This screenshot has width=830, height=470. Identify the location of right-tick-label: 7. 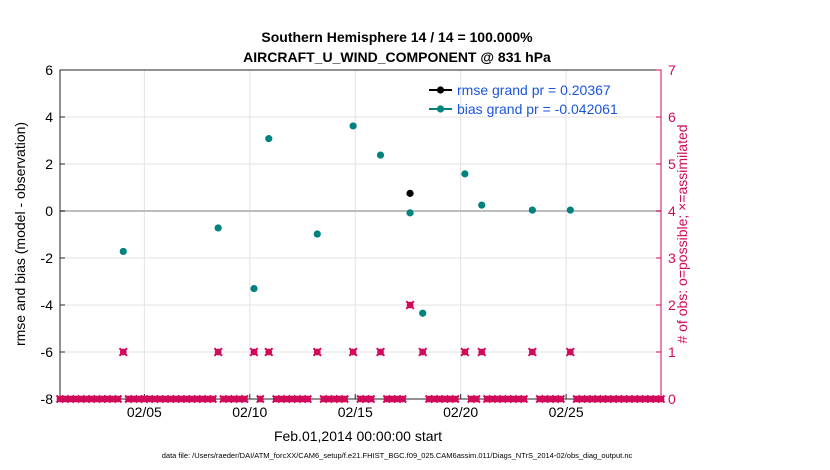
(672, 70).